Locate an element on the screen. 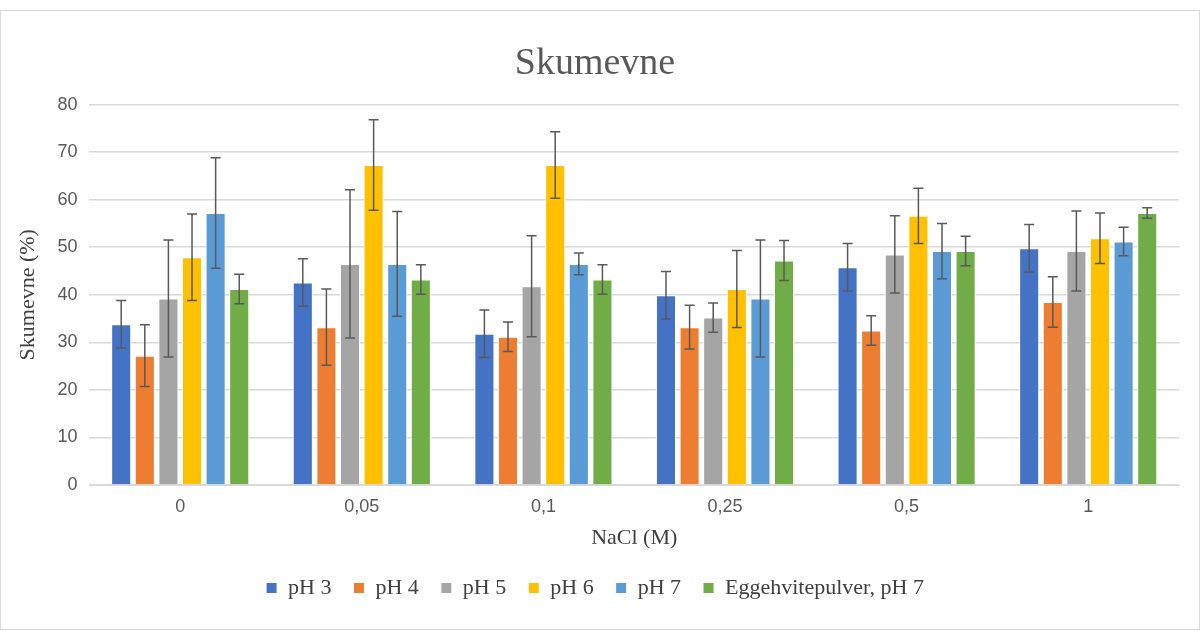  legend-label: pH 6 is located at coordinates (572, 586).